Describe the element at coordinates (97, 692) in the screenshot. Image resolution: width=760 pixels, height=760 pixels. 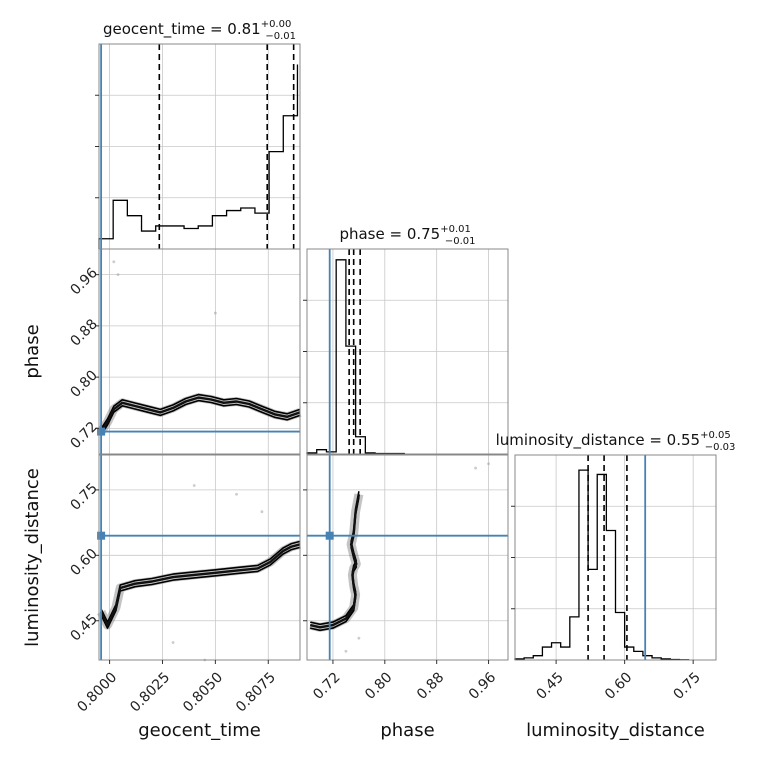
I see `x-tick-label: 0.8000` at that location.